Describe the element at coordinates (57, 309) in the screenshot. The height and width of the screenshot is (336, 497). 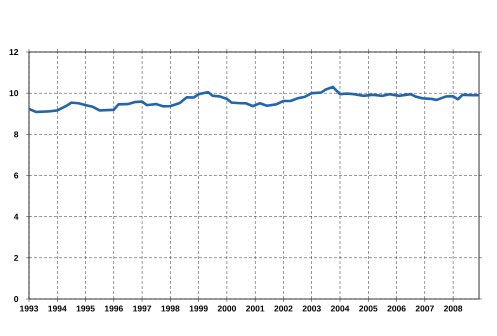
I see `x-tick-label: 1994` at that location.